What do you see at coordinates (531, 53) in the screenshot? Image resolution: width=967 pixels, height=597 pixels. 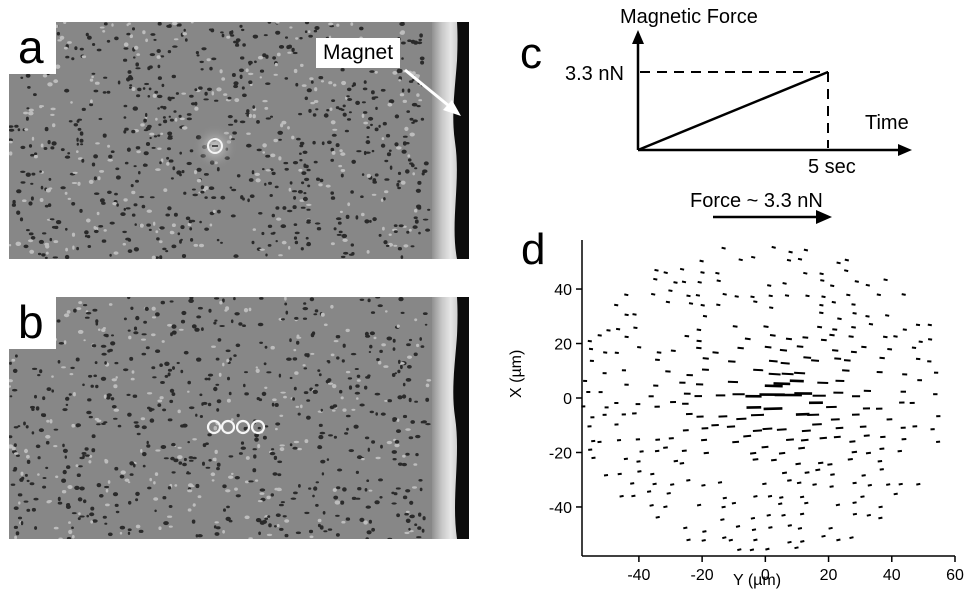 I see `panel-letter-c: c` at bounding box center [531, 53].